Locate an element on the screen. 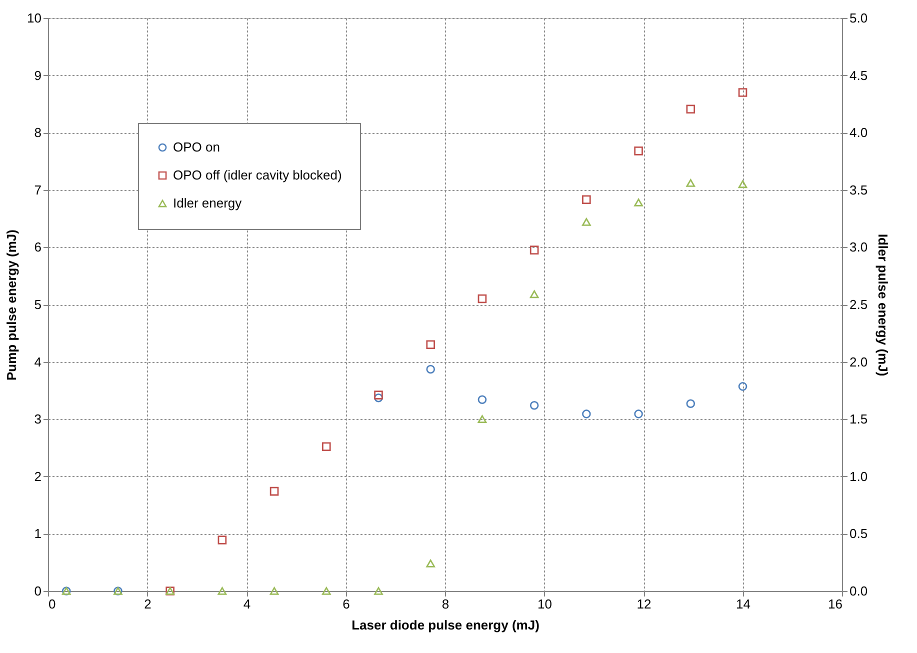 Image resolution: width=917 pixels, height=653 pixels. x-tick-label: 4 is located at coordinates (247, 604).